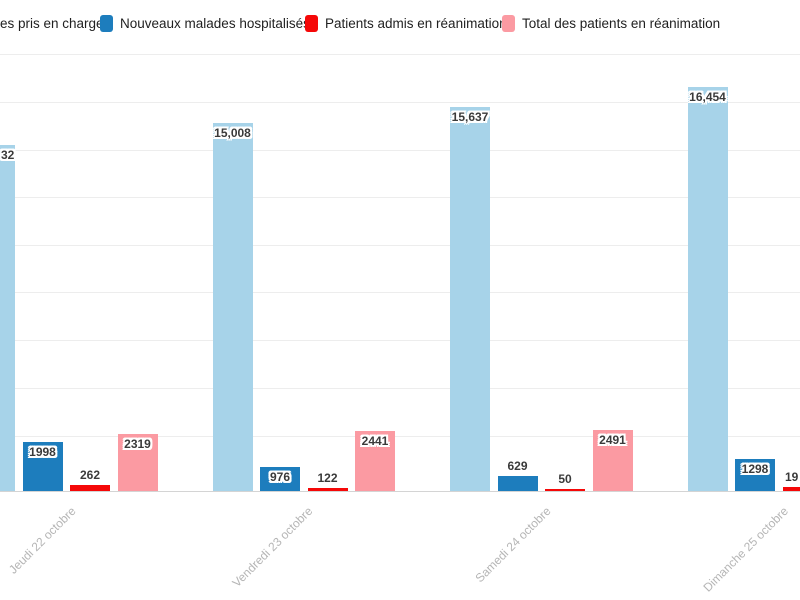 This screenshot has height=600, width=800. I want to click on bar-label-total-patients-en-reanimation-3: 2491, so click(612, 439).